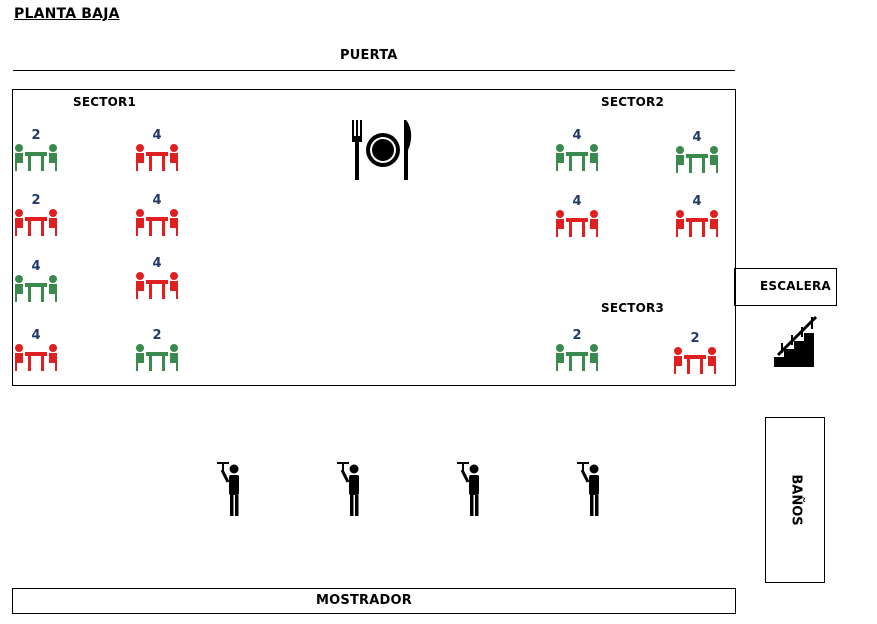 The width and height of the screenshot is (877, 624). I want to click on counter-box, so click(374, 601).